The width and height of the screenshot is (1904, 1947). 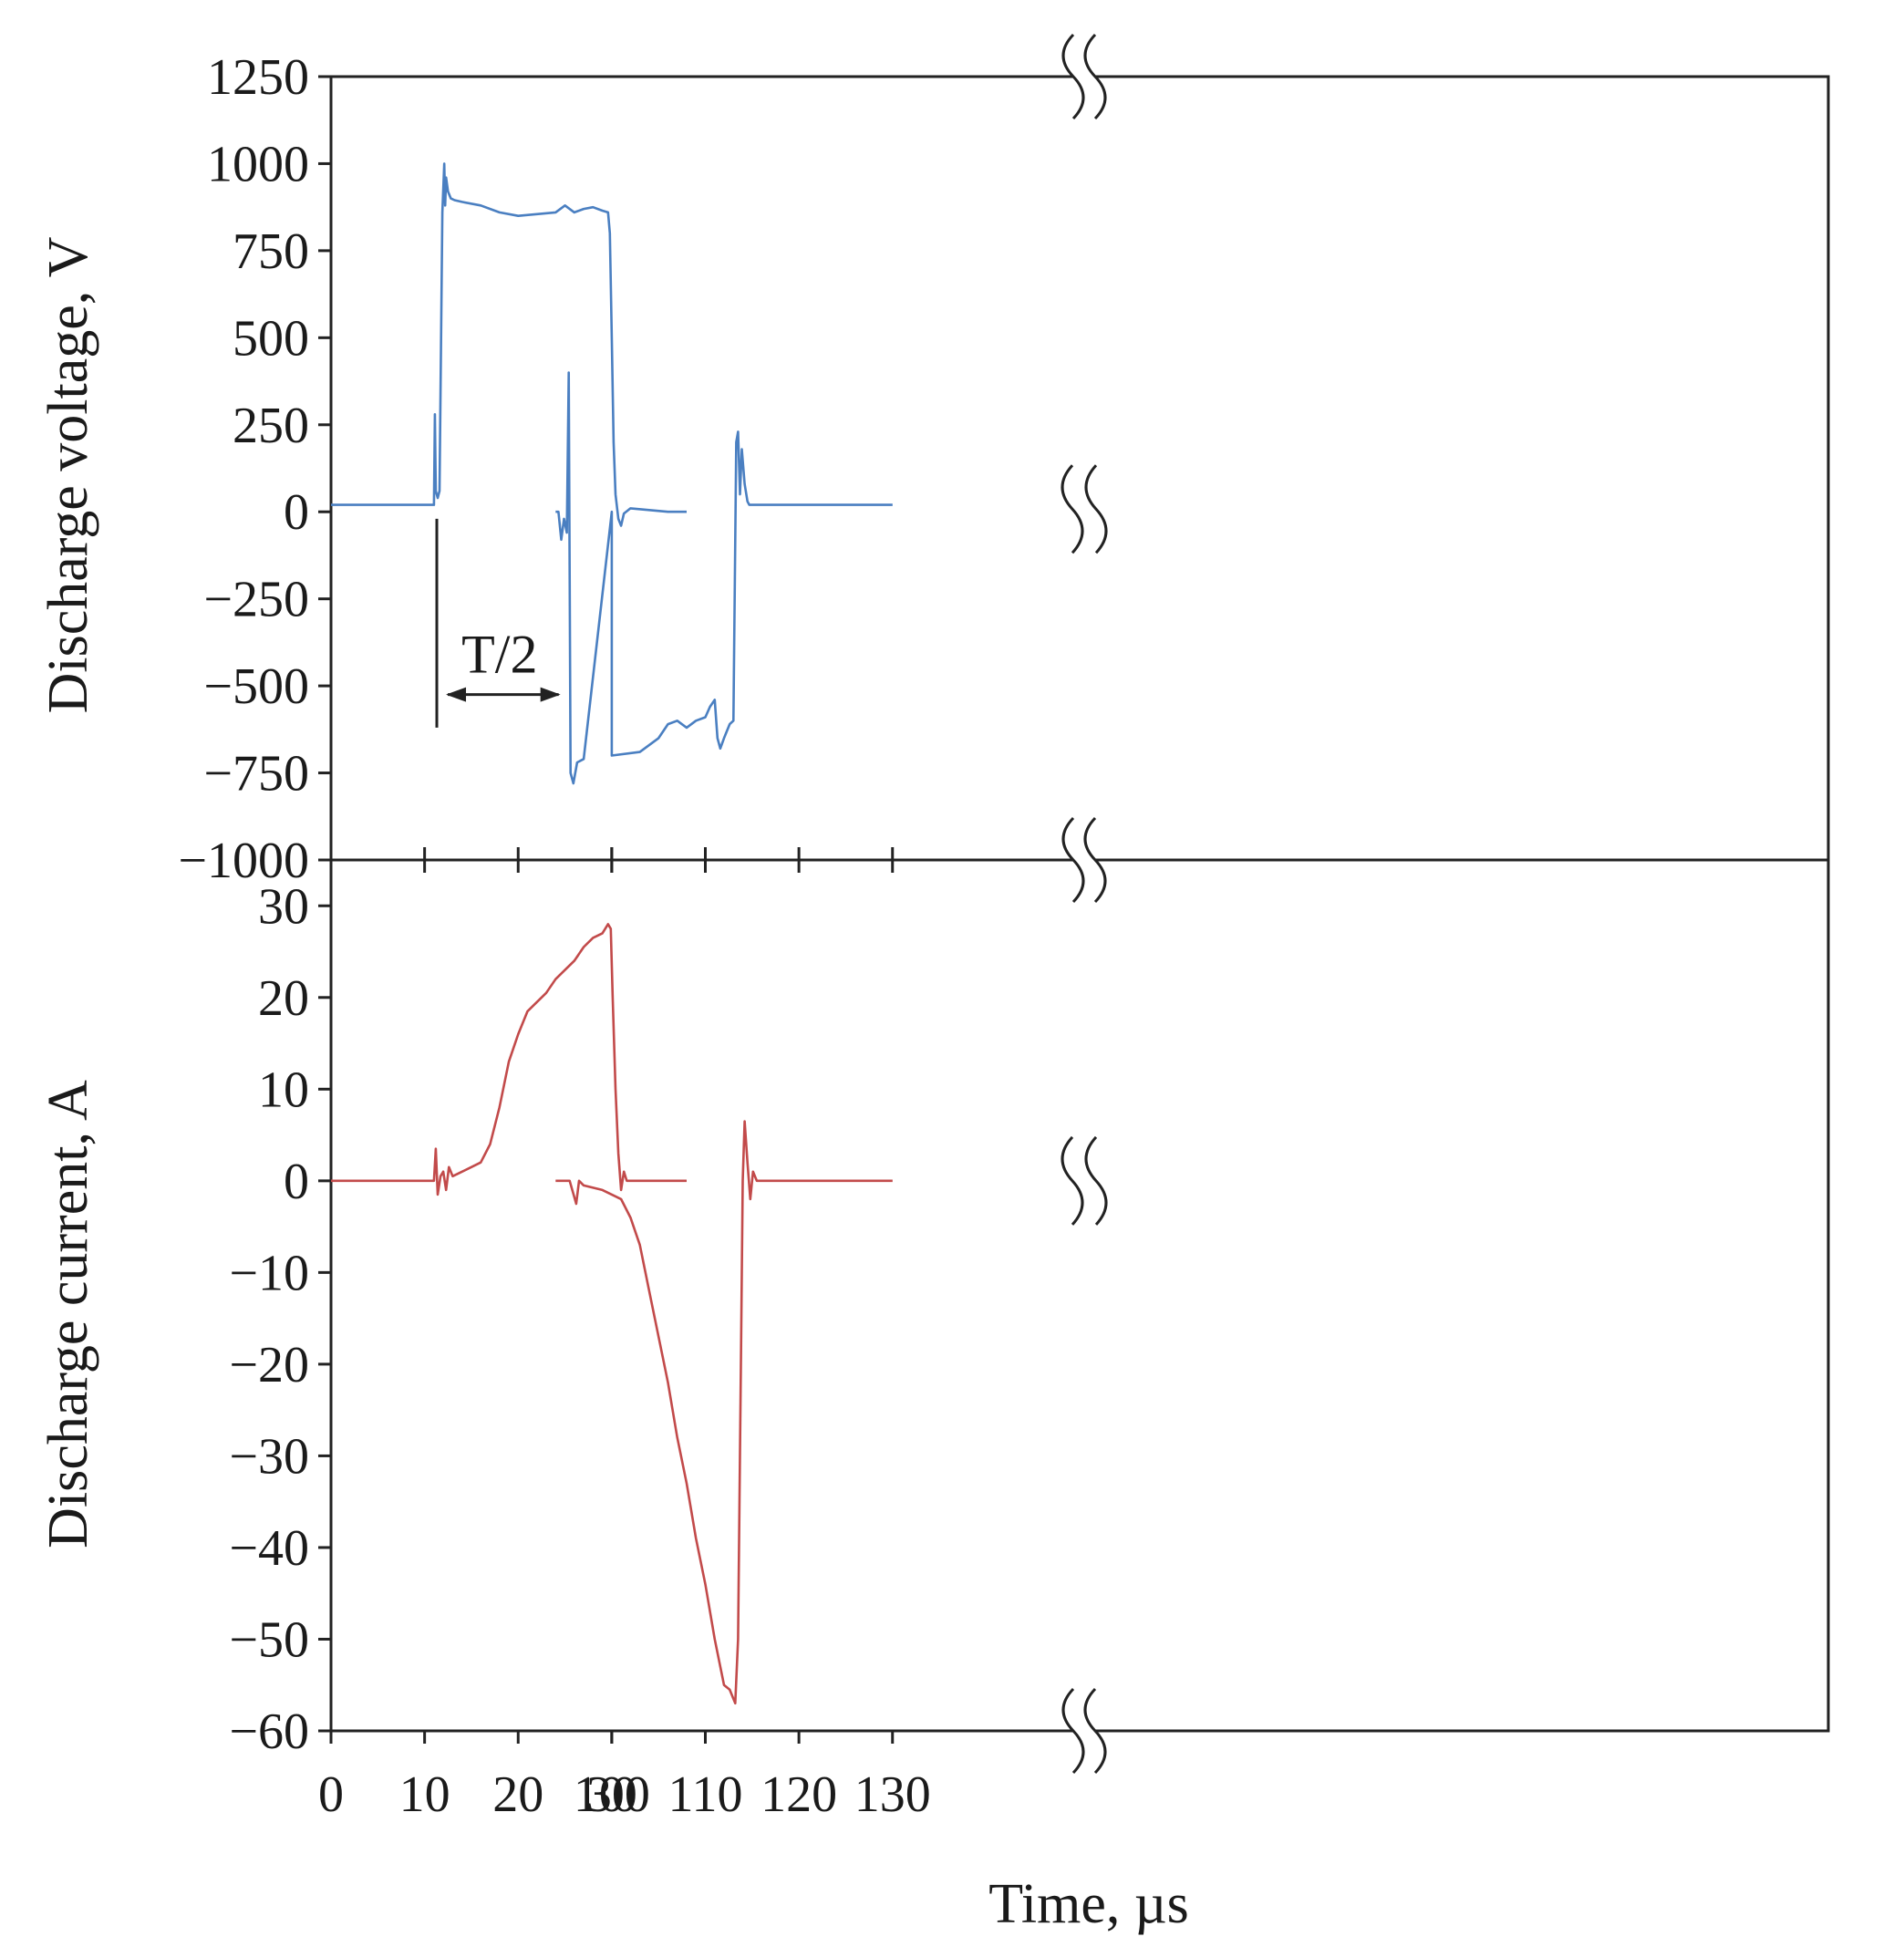 I want to click on x-tick-label: 100, so click(x=612, y=1794).